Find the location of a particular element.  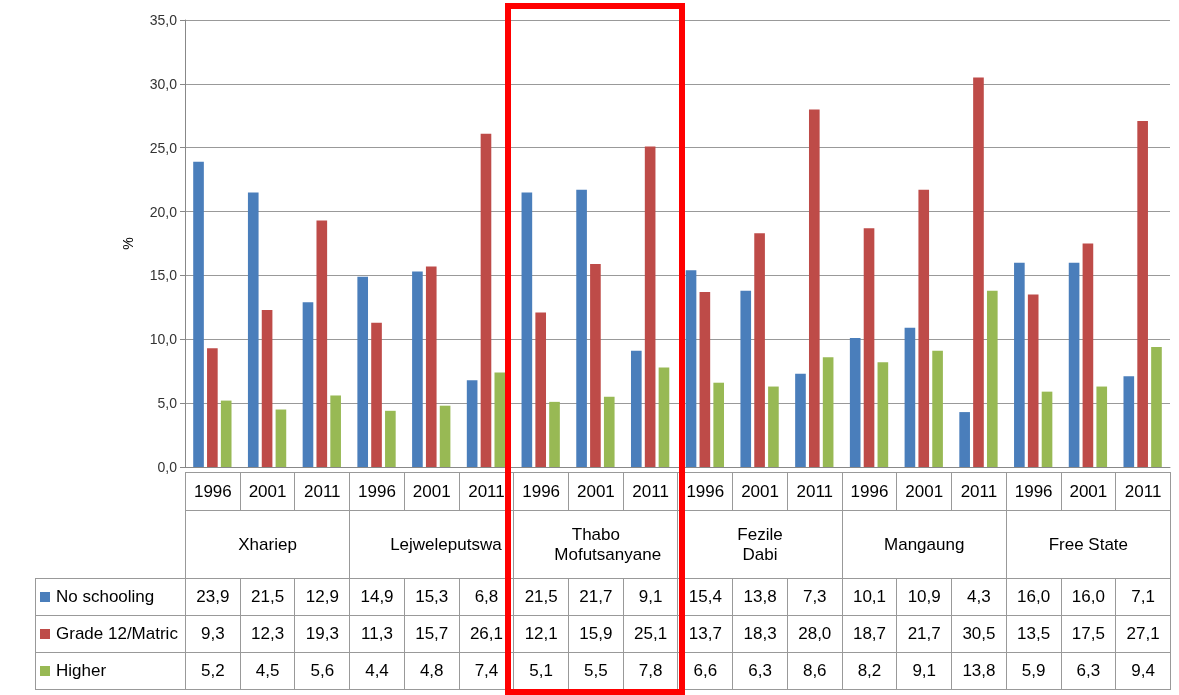

data-label: 4,3 is located at coordinates (979, 597).